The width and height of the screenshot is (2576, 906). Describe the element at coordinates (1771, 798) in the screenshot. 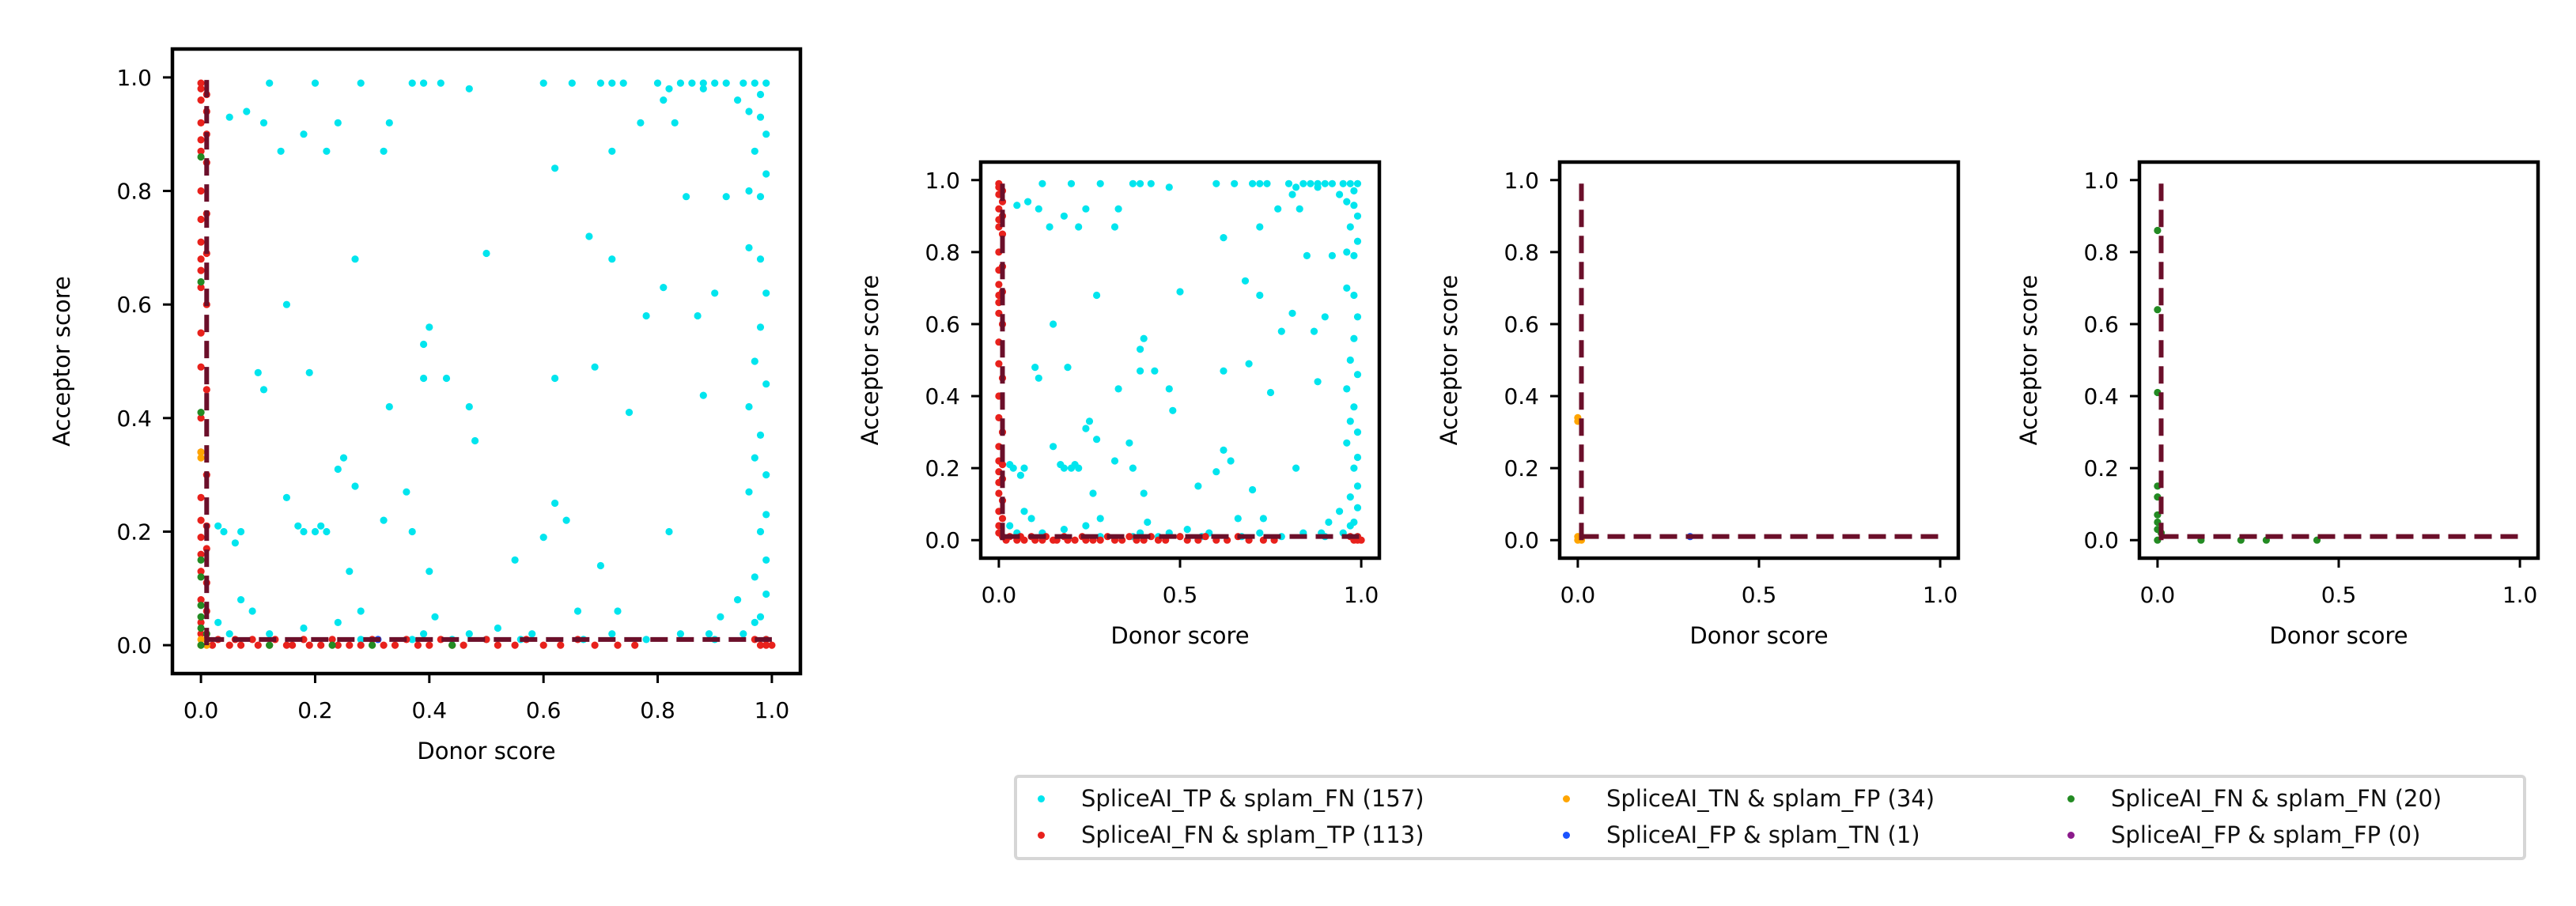

I see `legend-label: SpliceAI_TN & splam_FP (34)` at that location.